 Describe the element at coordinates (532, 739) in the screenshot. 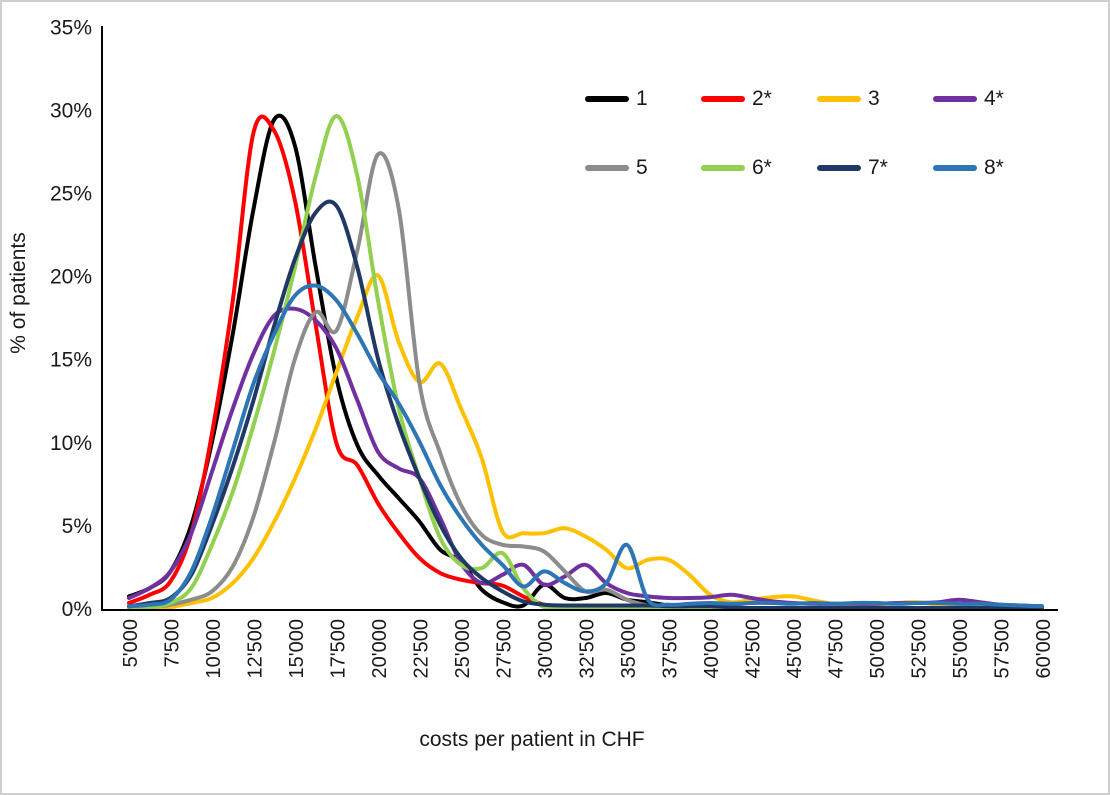

I see `x-axis-title: costs per patient in CHF` at that location.